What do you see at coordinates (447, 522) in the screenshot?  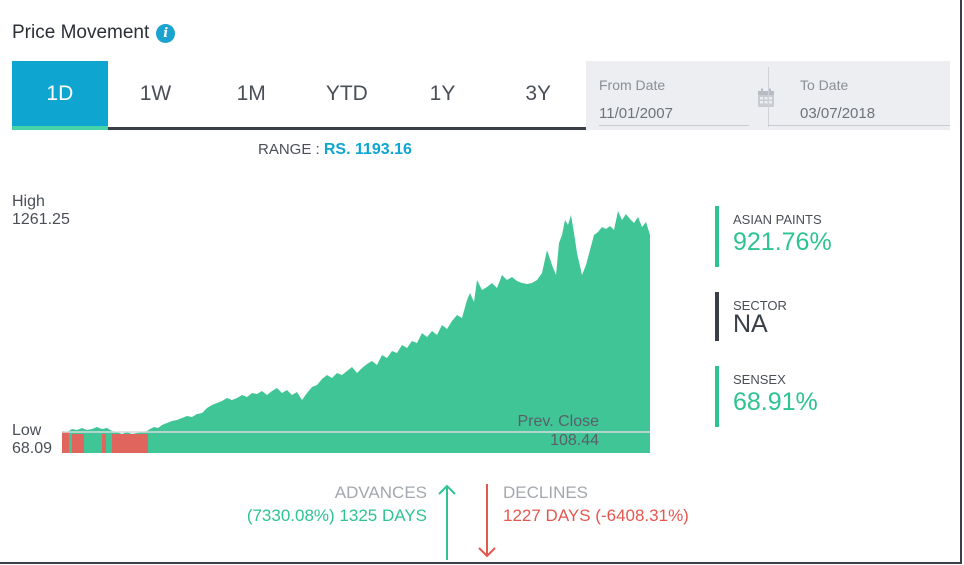 I see `arrow-up-icon` at bounding box center [447, 522].